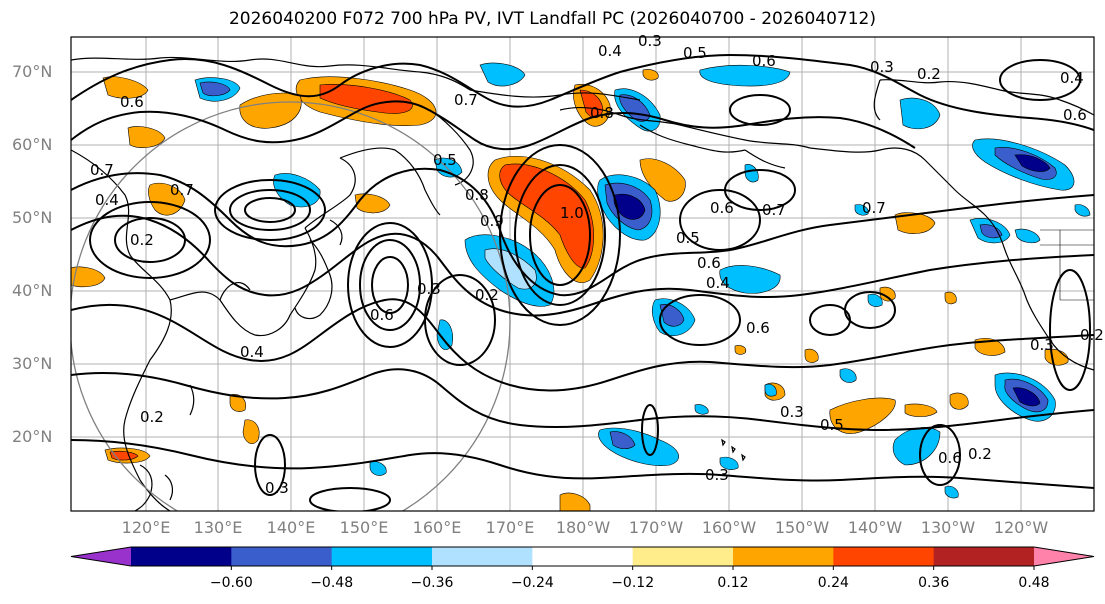 The height and width of the screenshot is (604, 1105). Describe the element at coordinates (437, 527) in the screenshot. I see `lon-label-160e: 160°E` at that location.